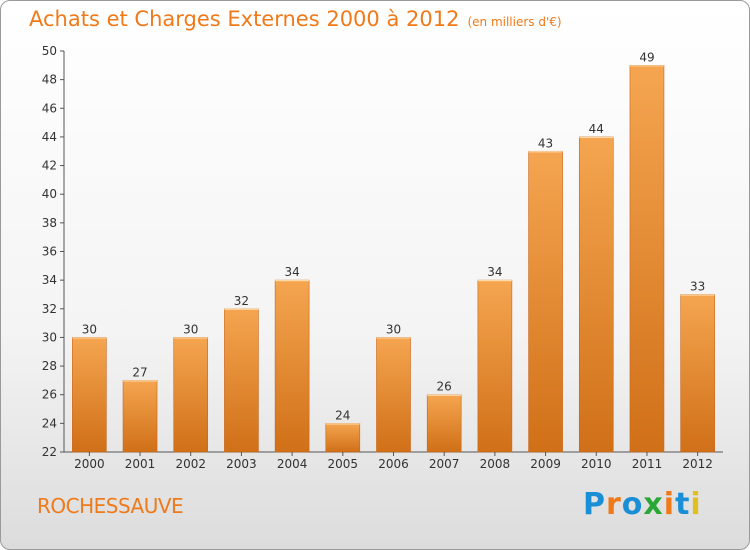 This screenshot has height=550, width=750. I want to click on x-tick-label: 2009, so click(545, 464).